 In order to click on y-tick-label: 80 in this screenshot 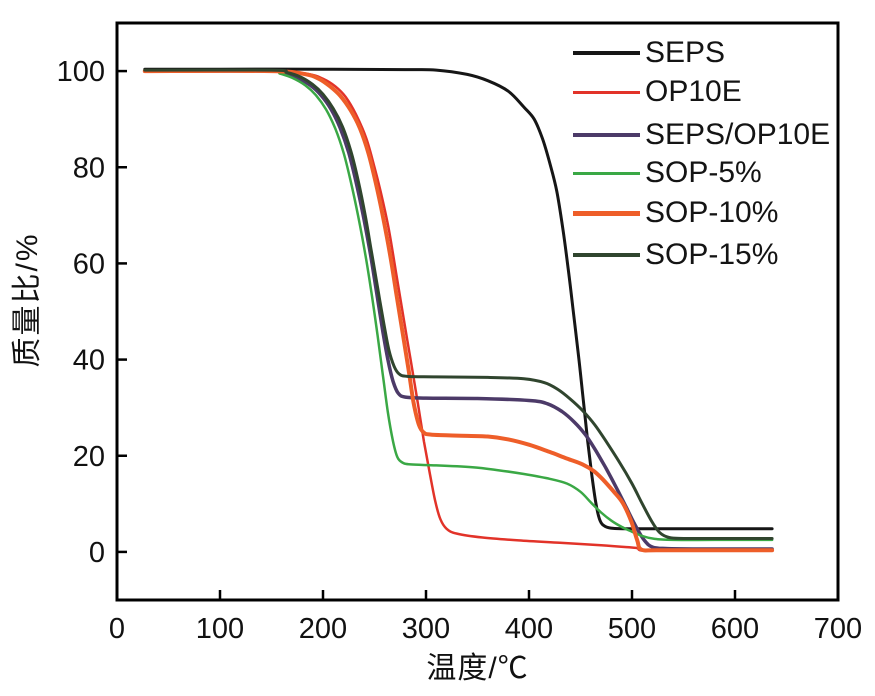, I will do `click(89, 168)`.